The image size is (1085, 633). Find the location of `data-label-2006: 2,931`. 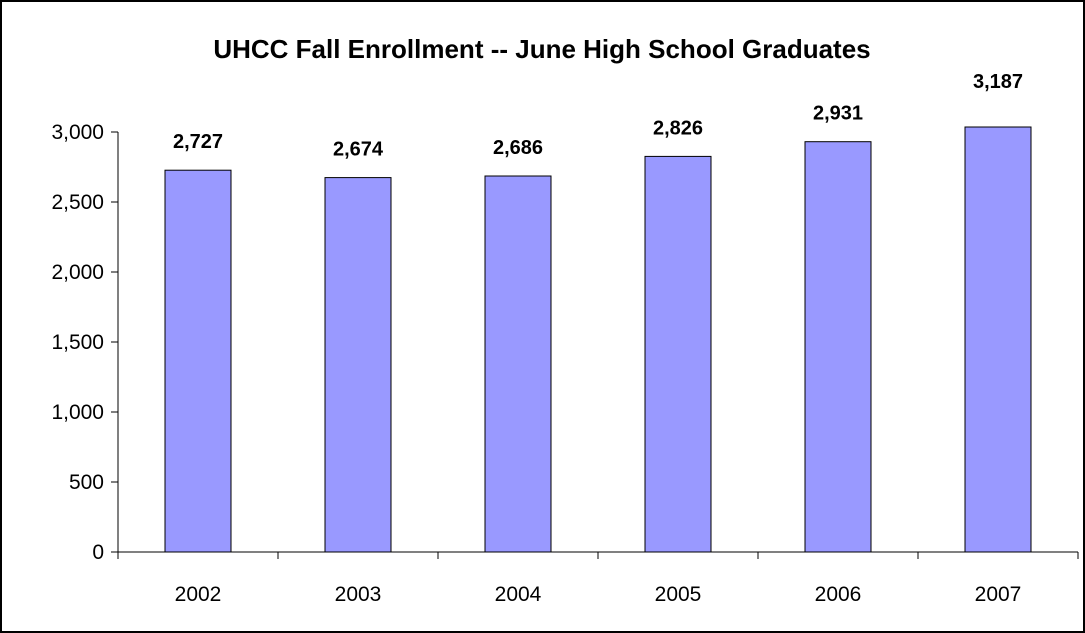

data-label-2006: 2,931 is located at coordinates (838, 114).